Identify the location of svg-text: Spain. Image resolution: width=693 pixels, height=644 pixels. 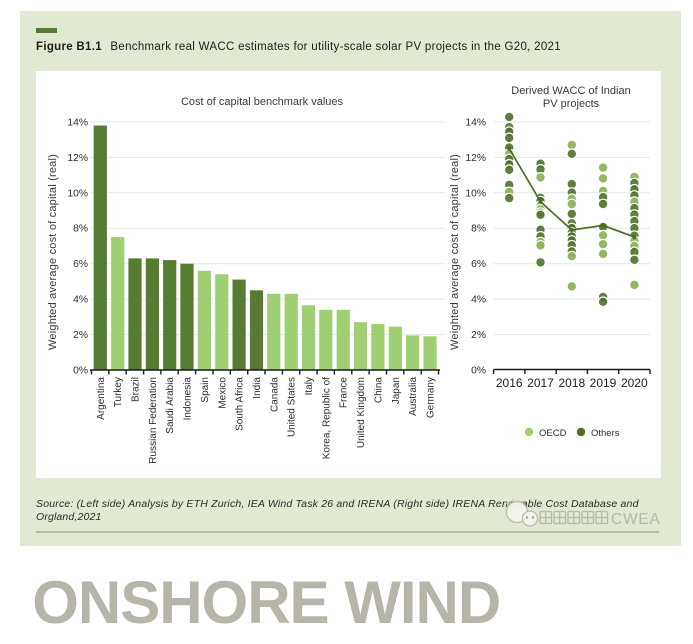
(205, 390).